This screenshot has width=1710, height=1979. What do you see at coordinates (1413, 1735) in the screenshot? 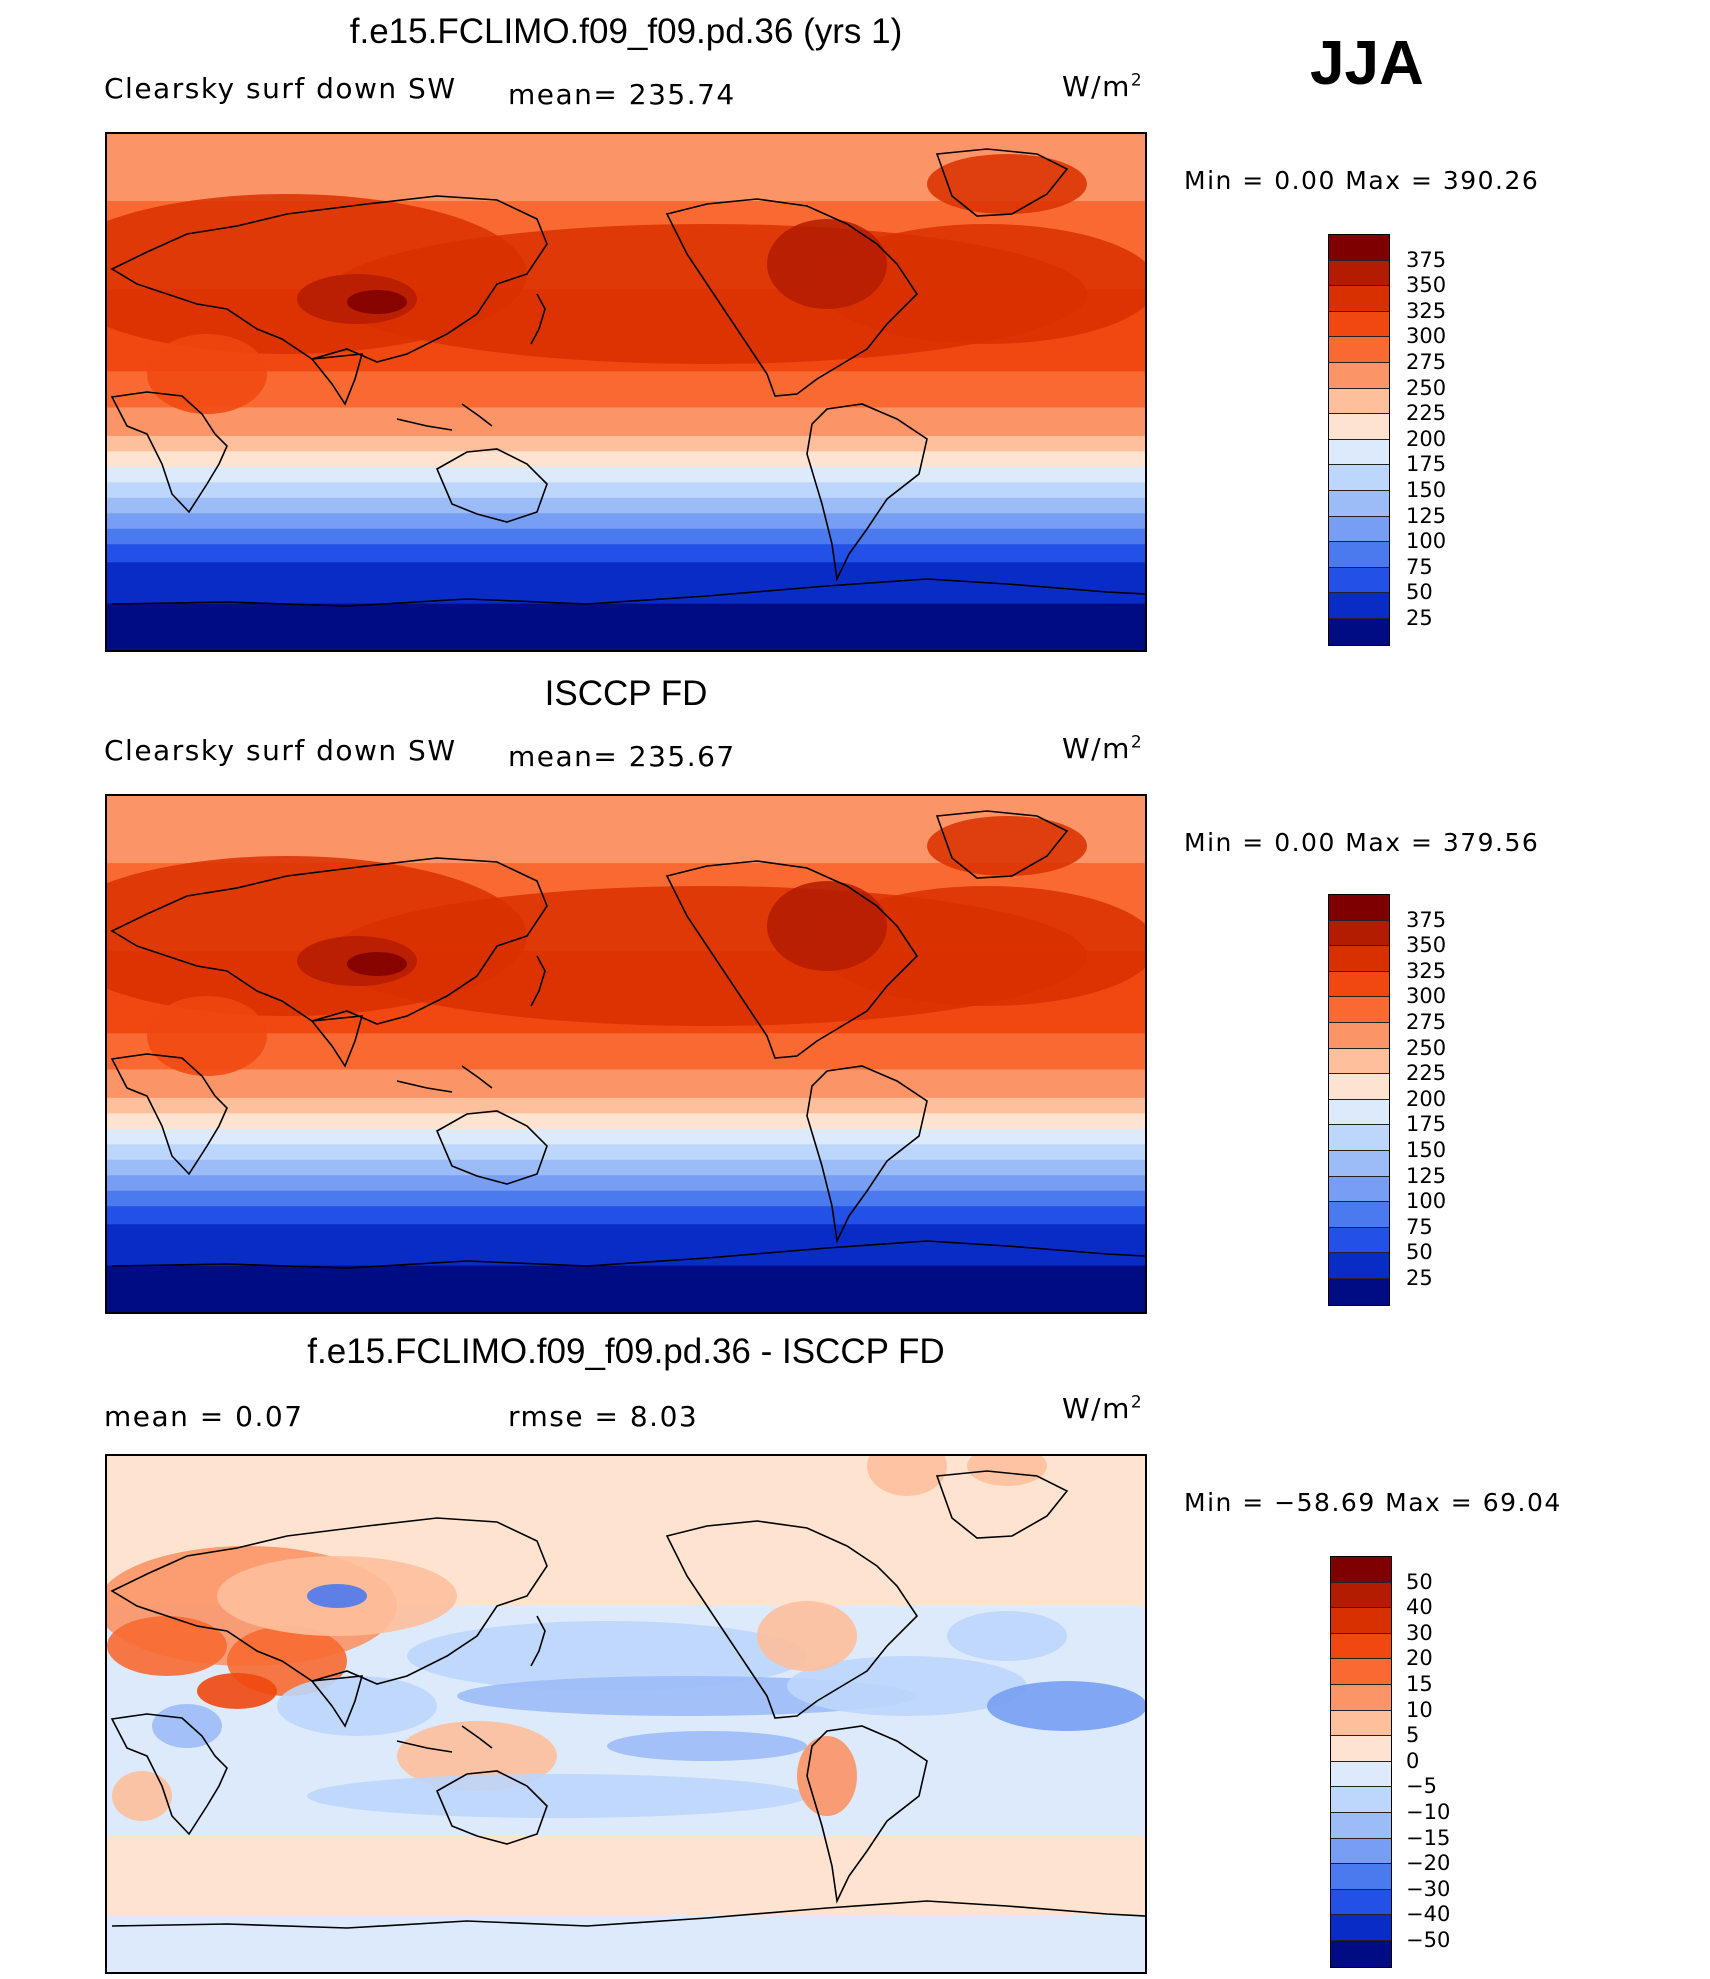
I see `colorbar-tick-label: 5` at bounding box center [1413, 1735].